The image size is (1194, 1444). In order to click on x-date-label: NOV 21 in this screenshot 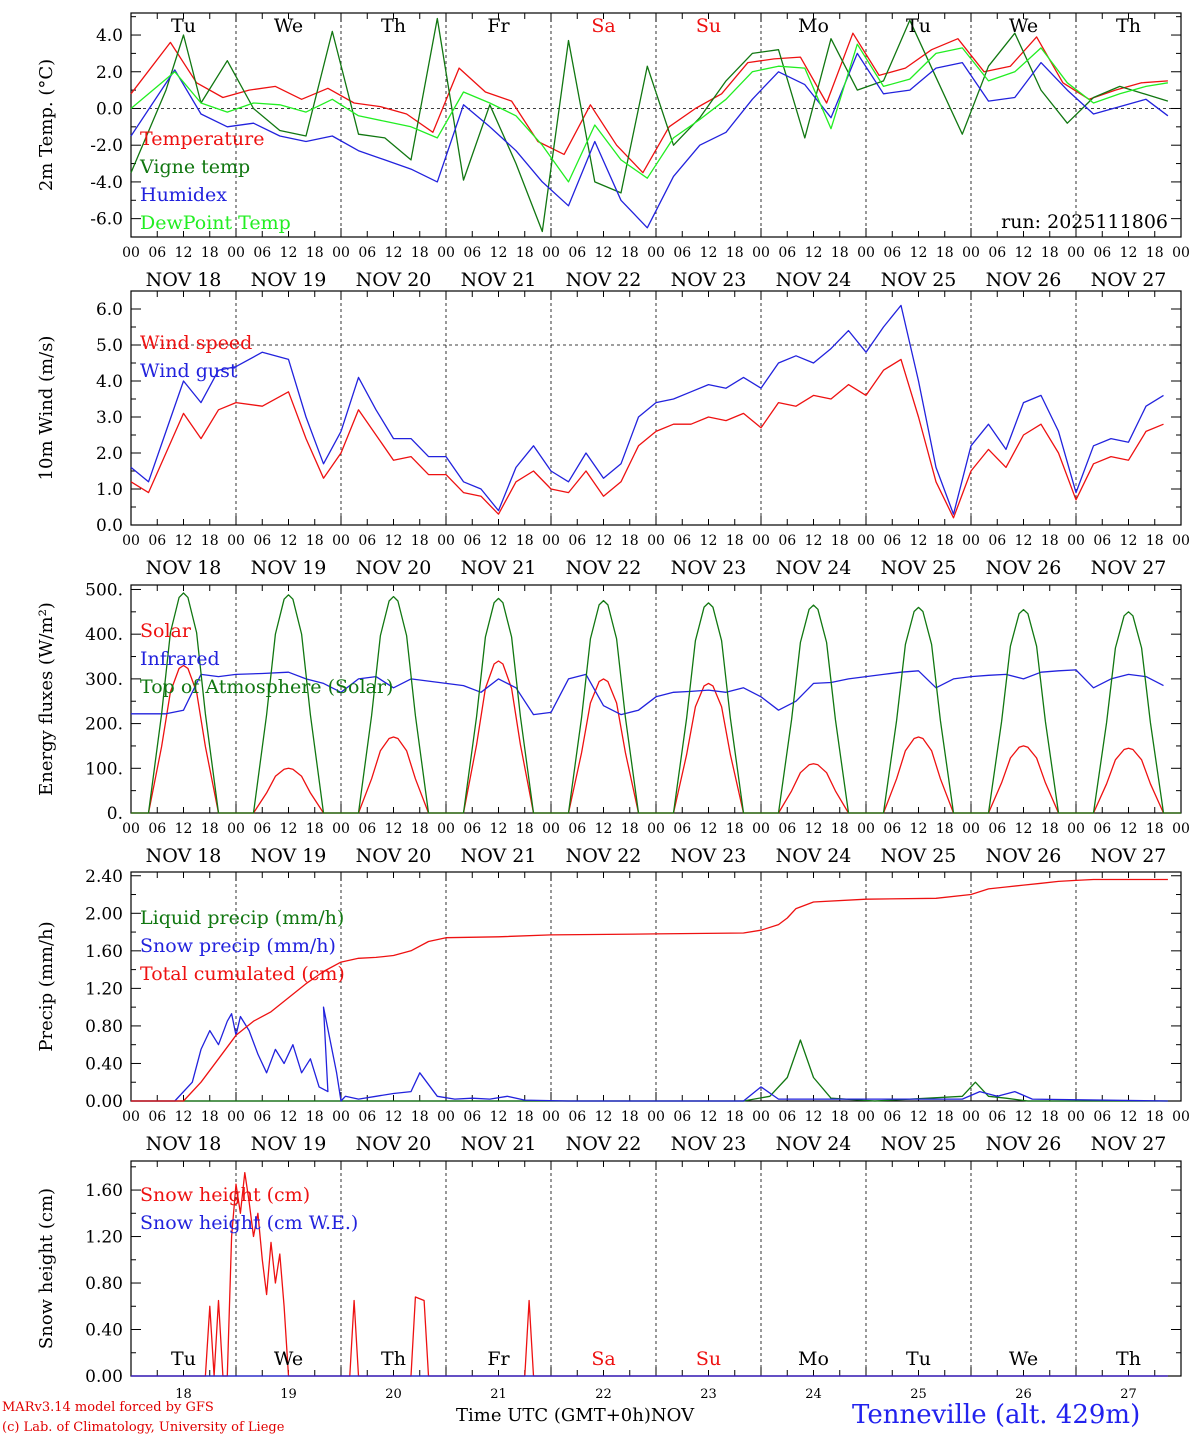, I will do `click(499, 1144)`.